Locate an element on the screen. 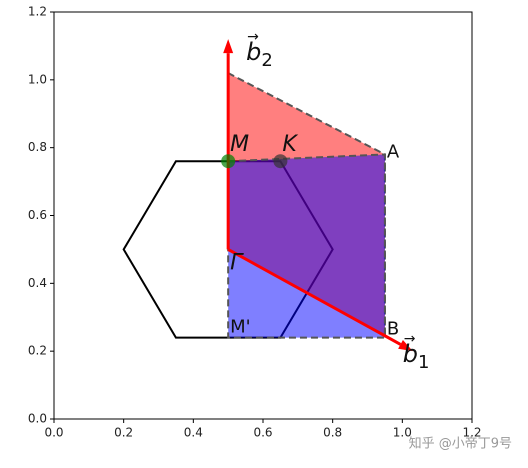  arrow-label: b2 is located at coordinates (259, 54).